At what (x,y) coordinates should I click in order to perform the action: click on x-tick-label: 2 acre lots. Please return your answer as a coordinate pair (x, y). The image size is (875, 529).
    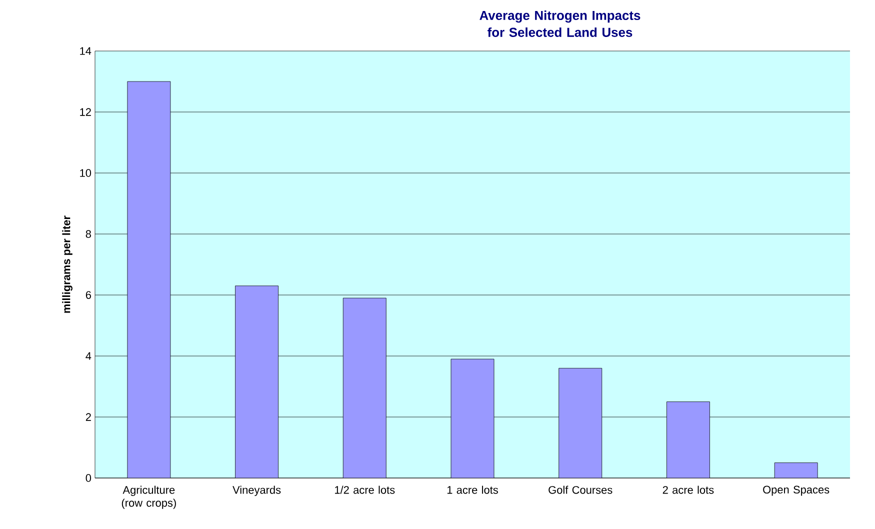
    Looking at the image, I should click on (688, 490).